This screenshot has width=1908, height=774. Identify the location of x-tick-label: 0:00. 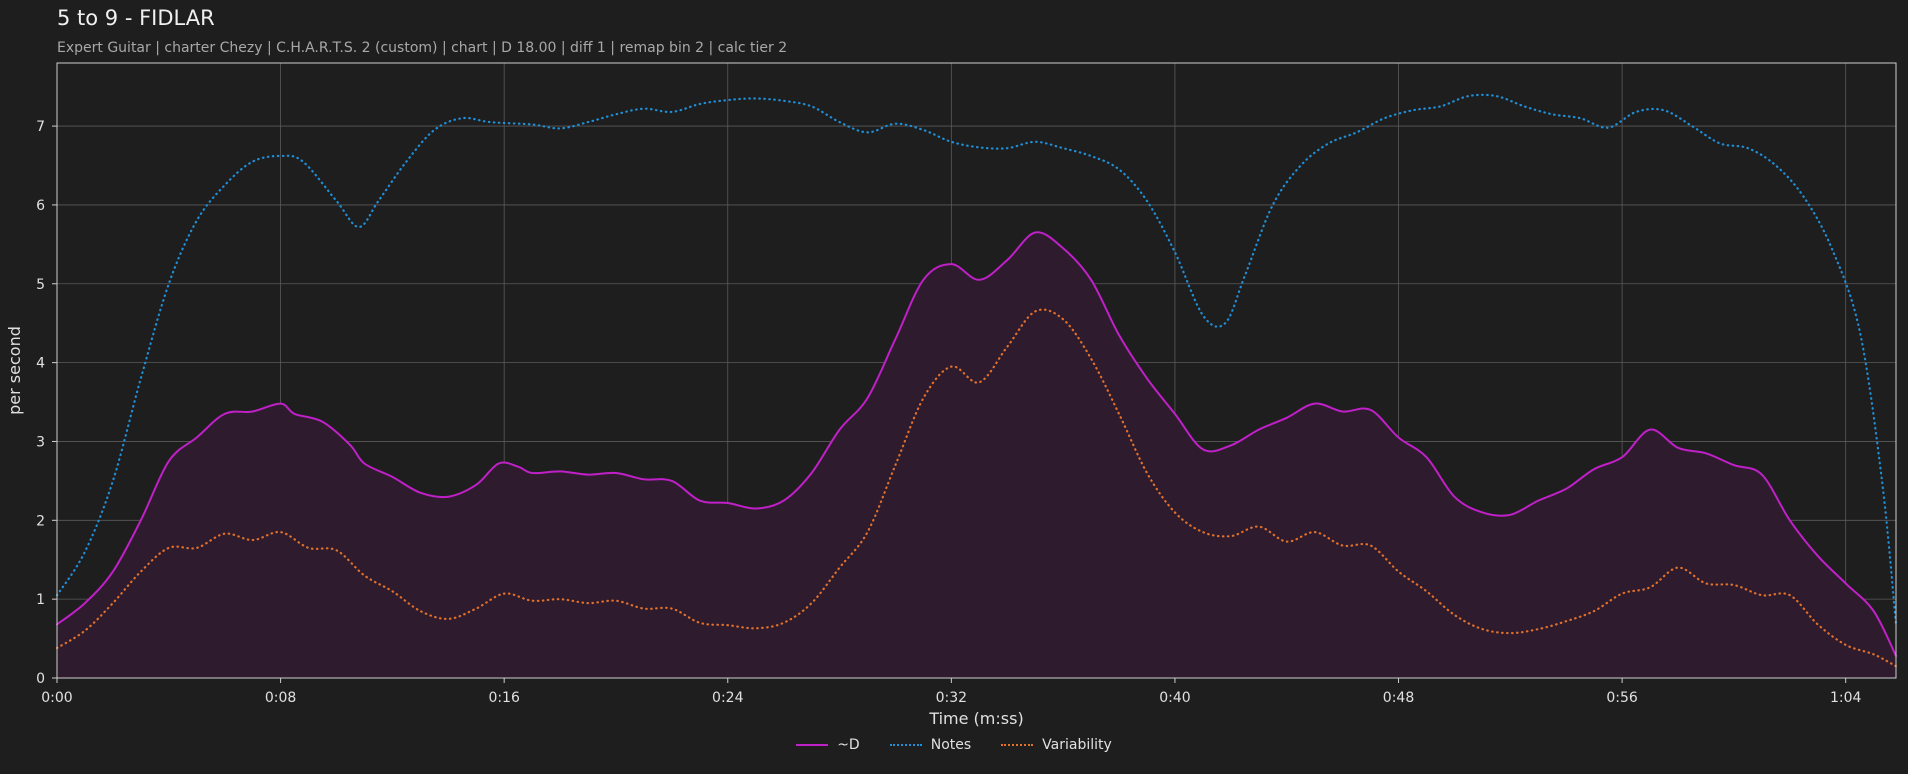
(56, 698).